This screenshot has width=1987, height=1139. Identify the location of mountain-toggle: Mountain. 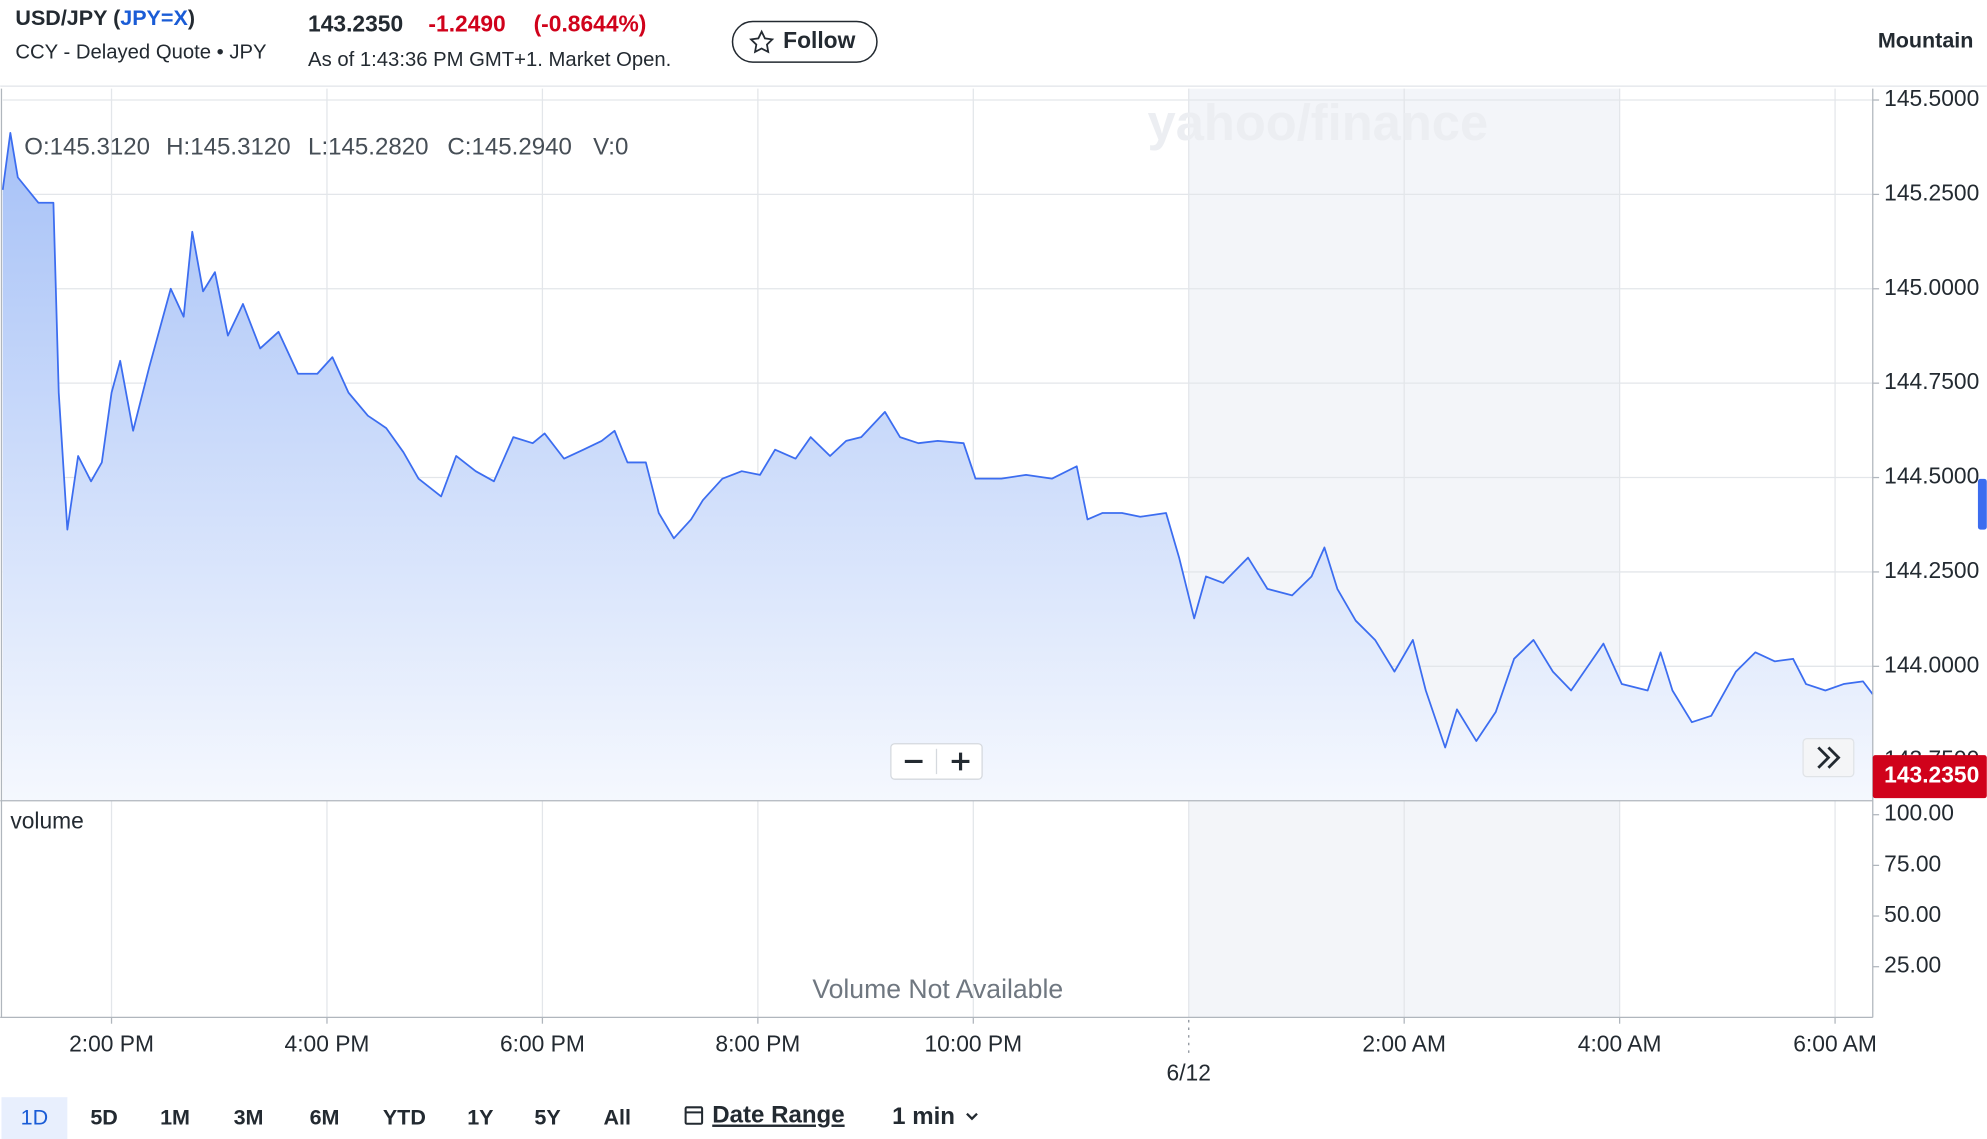
(1926, 40).